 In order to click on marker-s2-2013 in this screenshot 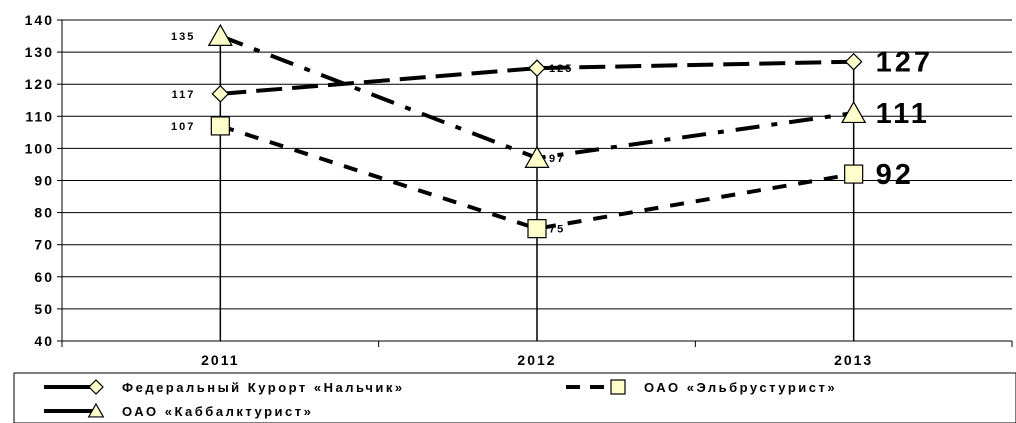, I will do `click(854, 112)`.